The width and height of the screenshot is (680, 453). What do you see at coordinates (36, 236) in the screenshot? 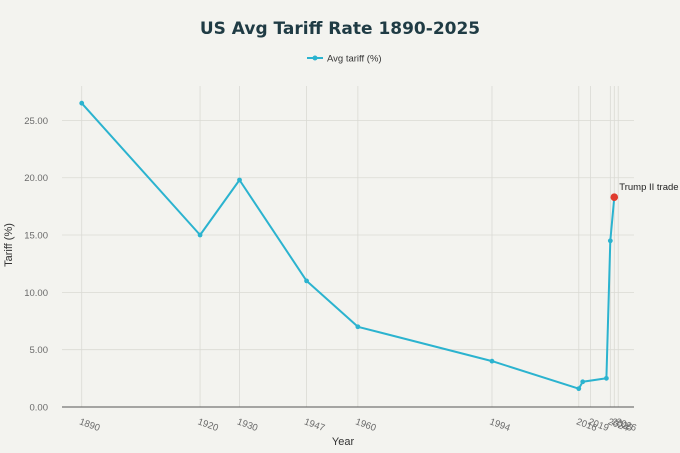
I see `y-tick-label: 15.00` at bounding box center [36, 236].